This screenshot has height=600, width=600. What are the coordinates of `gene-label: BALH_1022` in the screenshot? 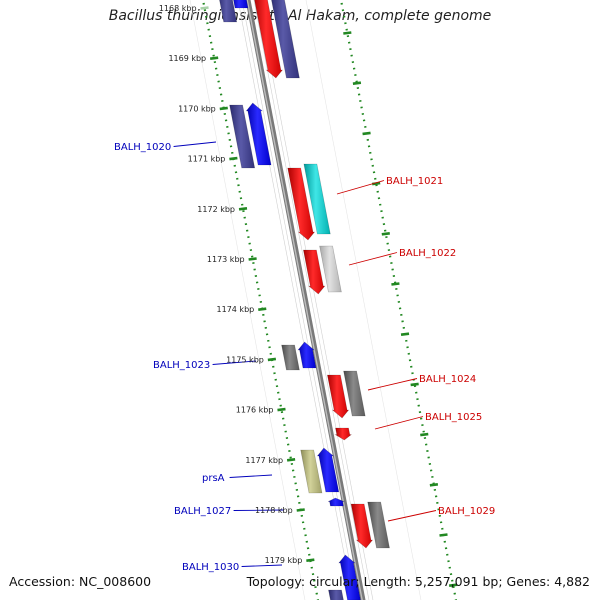 It's located at (427, 253).